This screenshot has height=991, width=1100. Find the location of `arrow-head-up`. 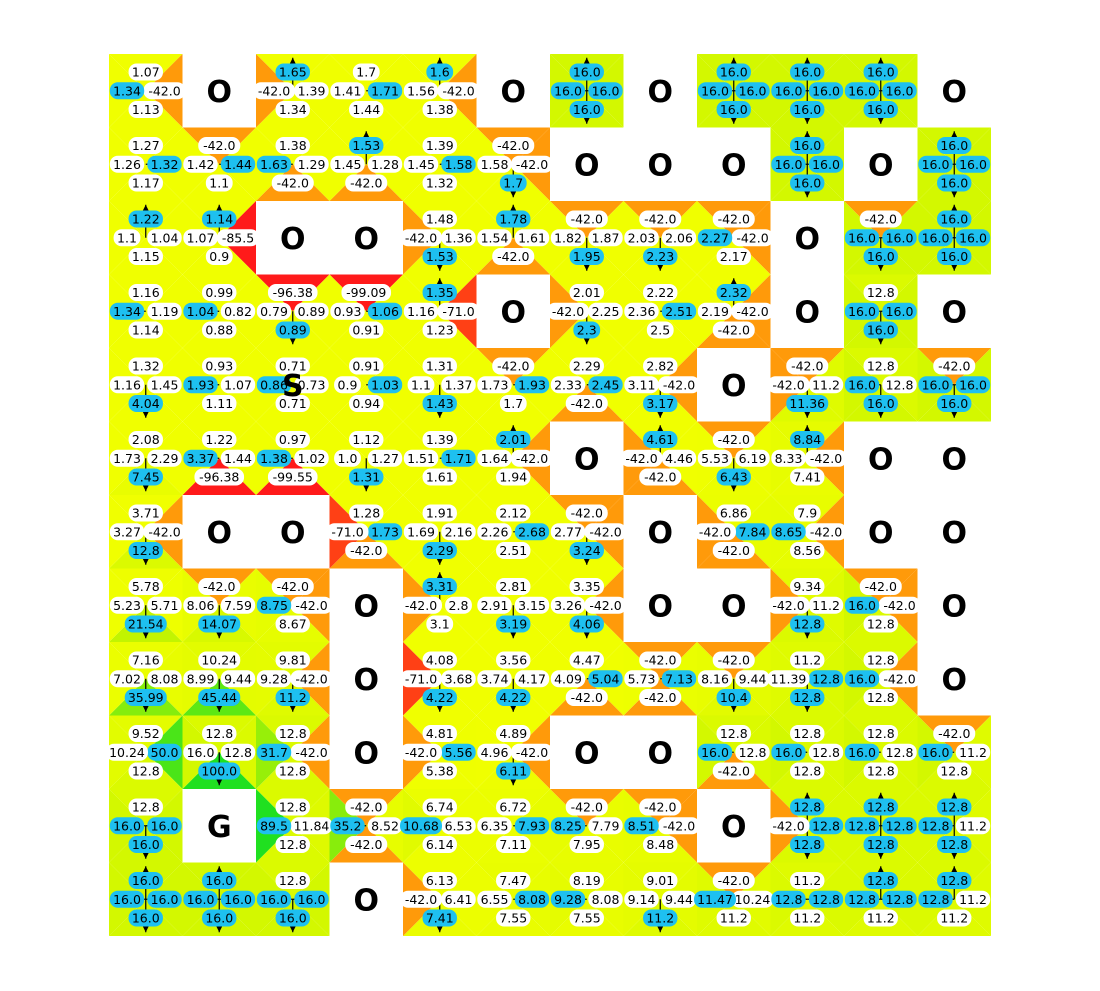

arrow-head-up is located at coordinates (881, 61).